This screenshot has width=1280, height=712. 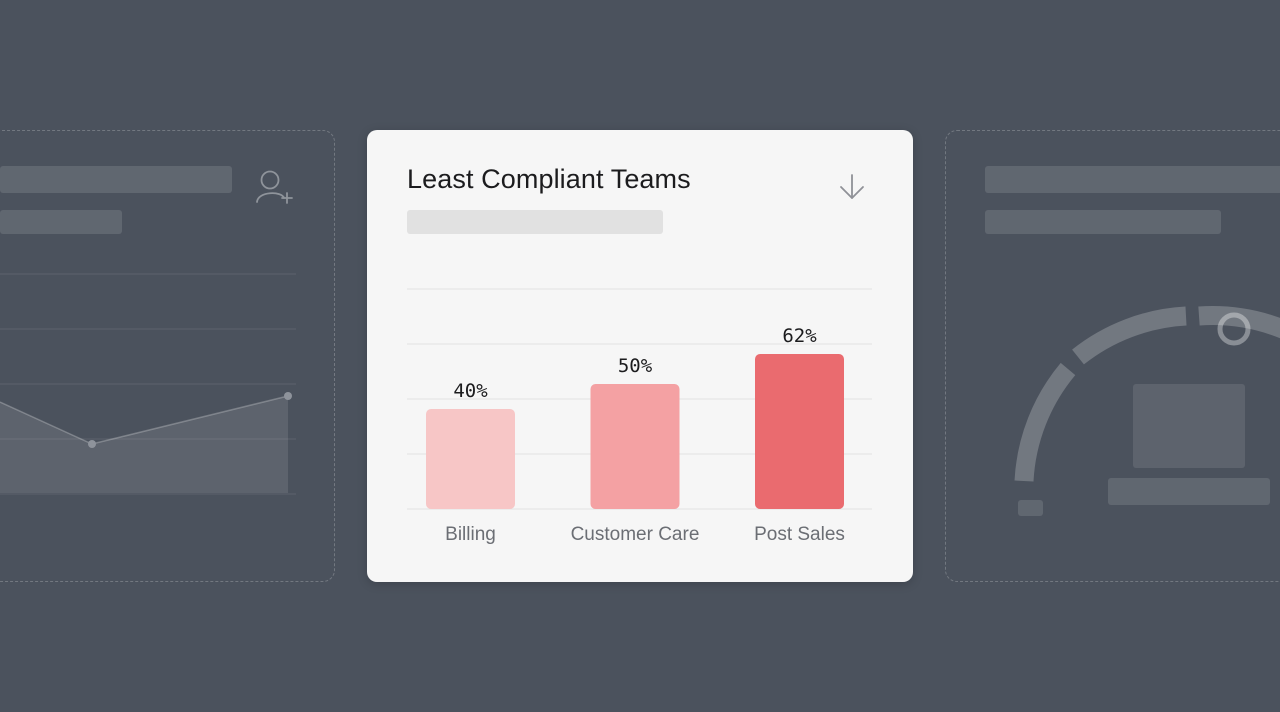 What do you see at coordinates (635, 446) in the screenshot?
I see `bar-customer-care` at bounding box center [635, 446].